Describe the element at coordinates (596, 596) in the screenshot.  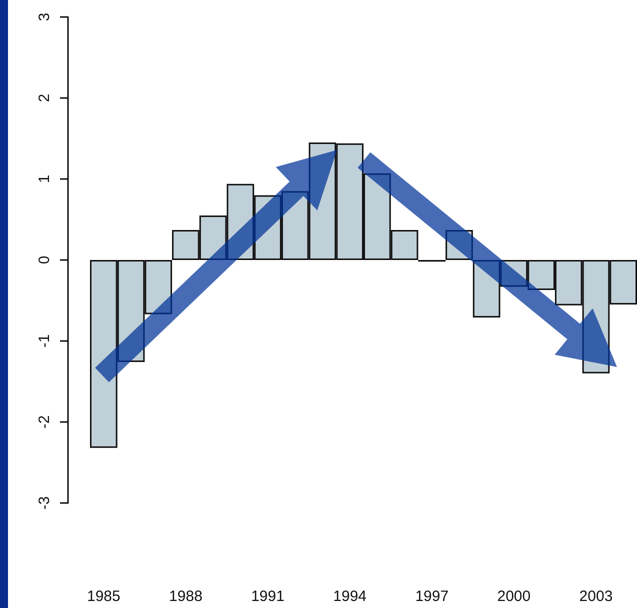
I see `x-tick-label: 2003` at that location.